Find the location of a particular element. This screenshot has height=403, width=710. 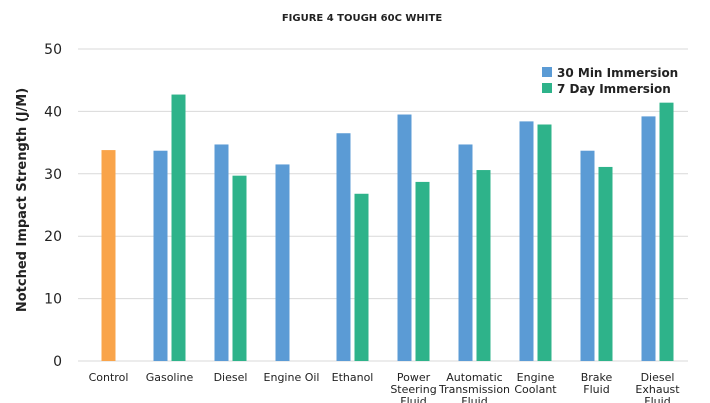

x-tick-line: Ethanol is located at coordinates (353, 377).